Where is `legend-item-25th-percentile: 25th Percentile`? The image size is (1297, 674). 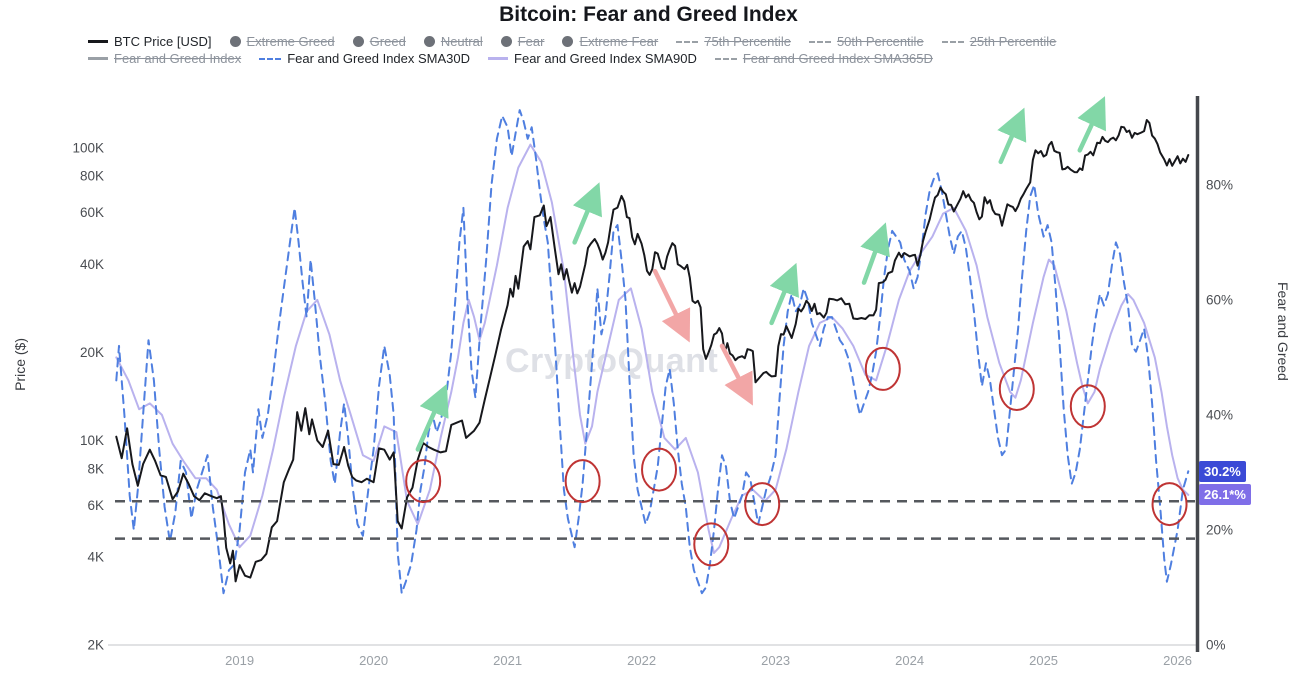 legend-item-25th-percentile: 25th Percentile is located at coordinates (999, 41).